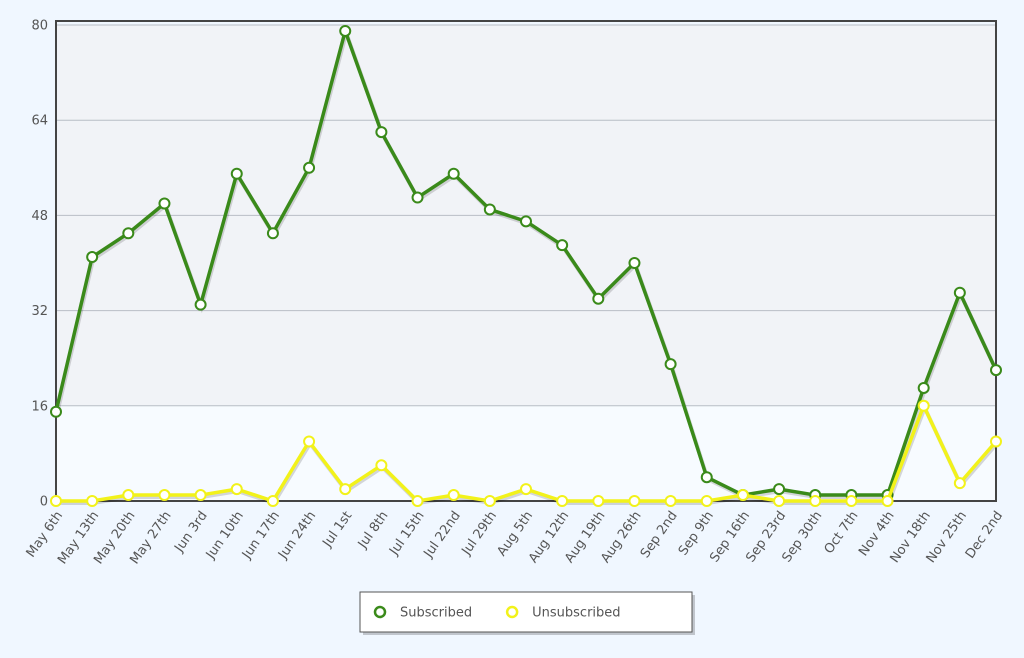 This screenshot has height=658, width=1024. I want to click on x-tick-label: Jul 22nd, so click(442, 535).